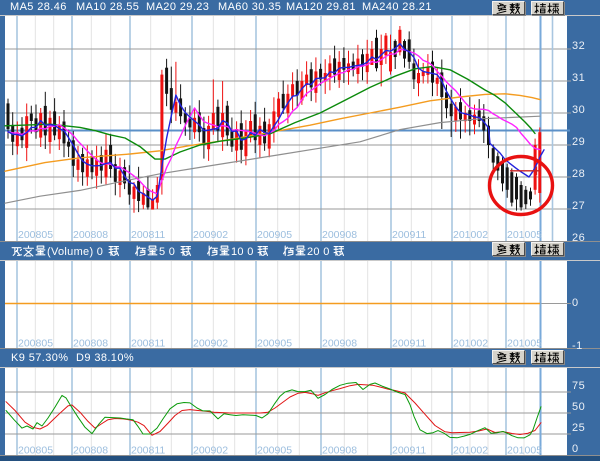 The width and height of the screenshot is (600, 461). What do you see at coordinates (318, 252) in the screenshot?
I see `svg-text: 20 0` at bounding box center [318, 252].